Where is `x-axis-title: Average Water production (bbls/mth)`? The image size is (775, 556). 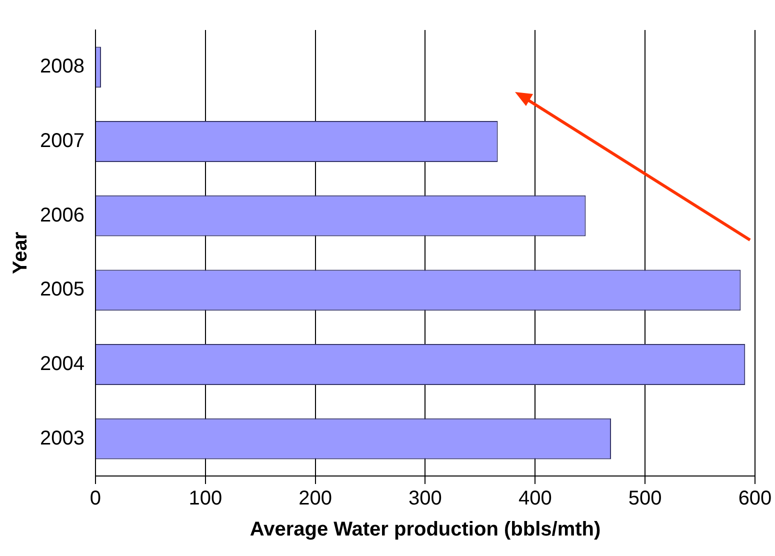
x-axis-title: Average Water production (bbls/mth) is located at coordinates (425, 529).